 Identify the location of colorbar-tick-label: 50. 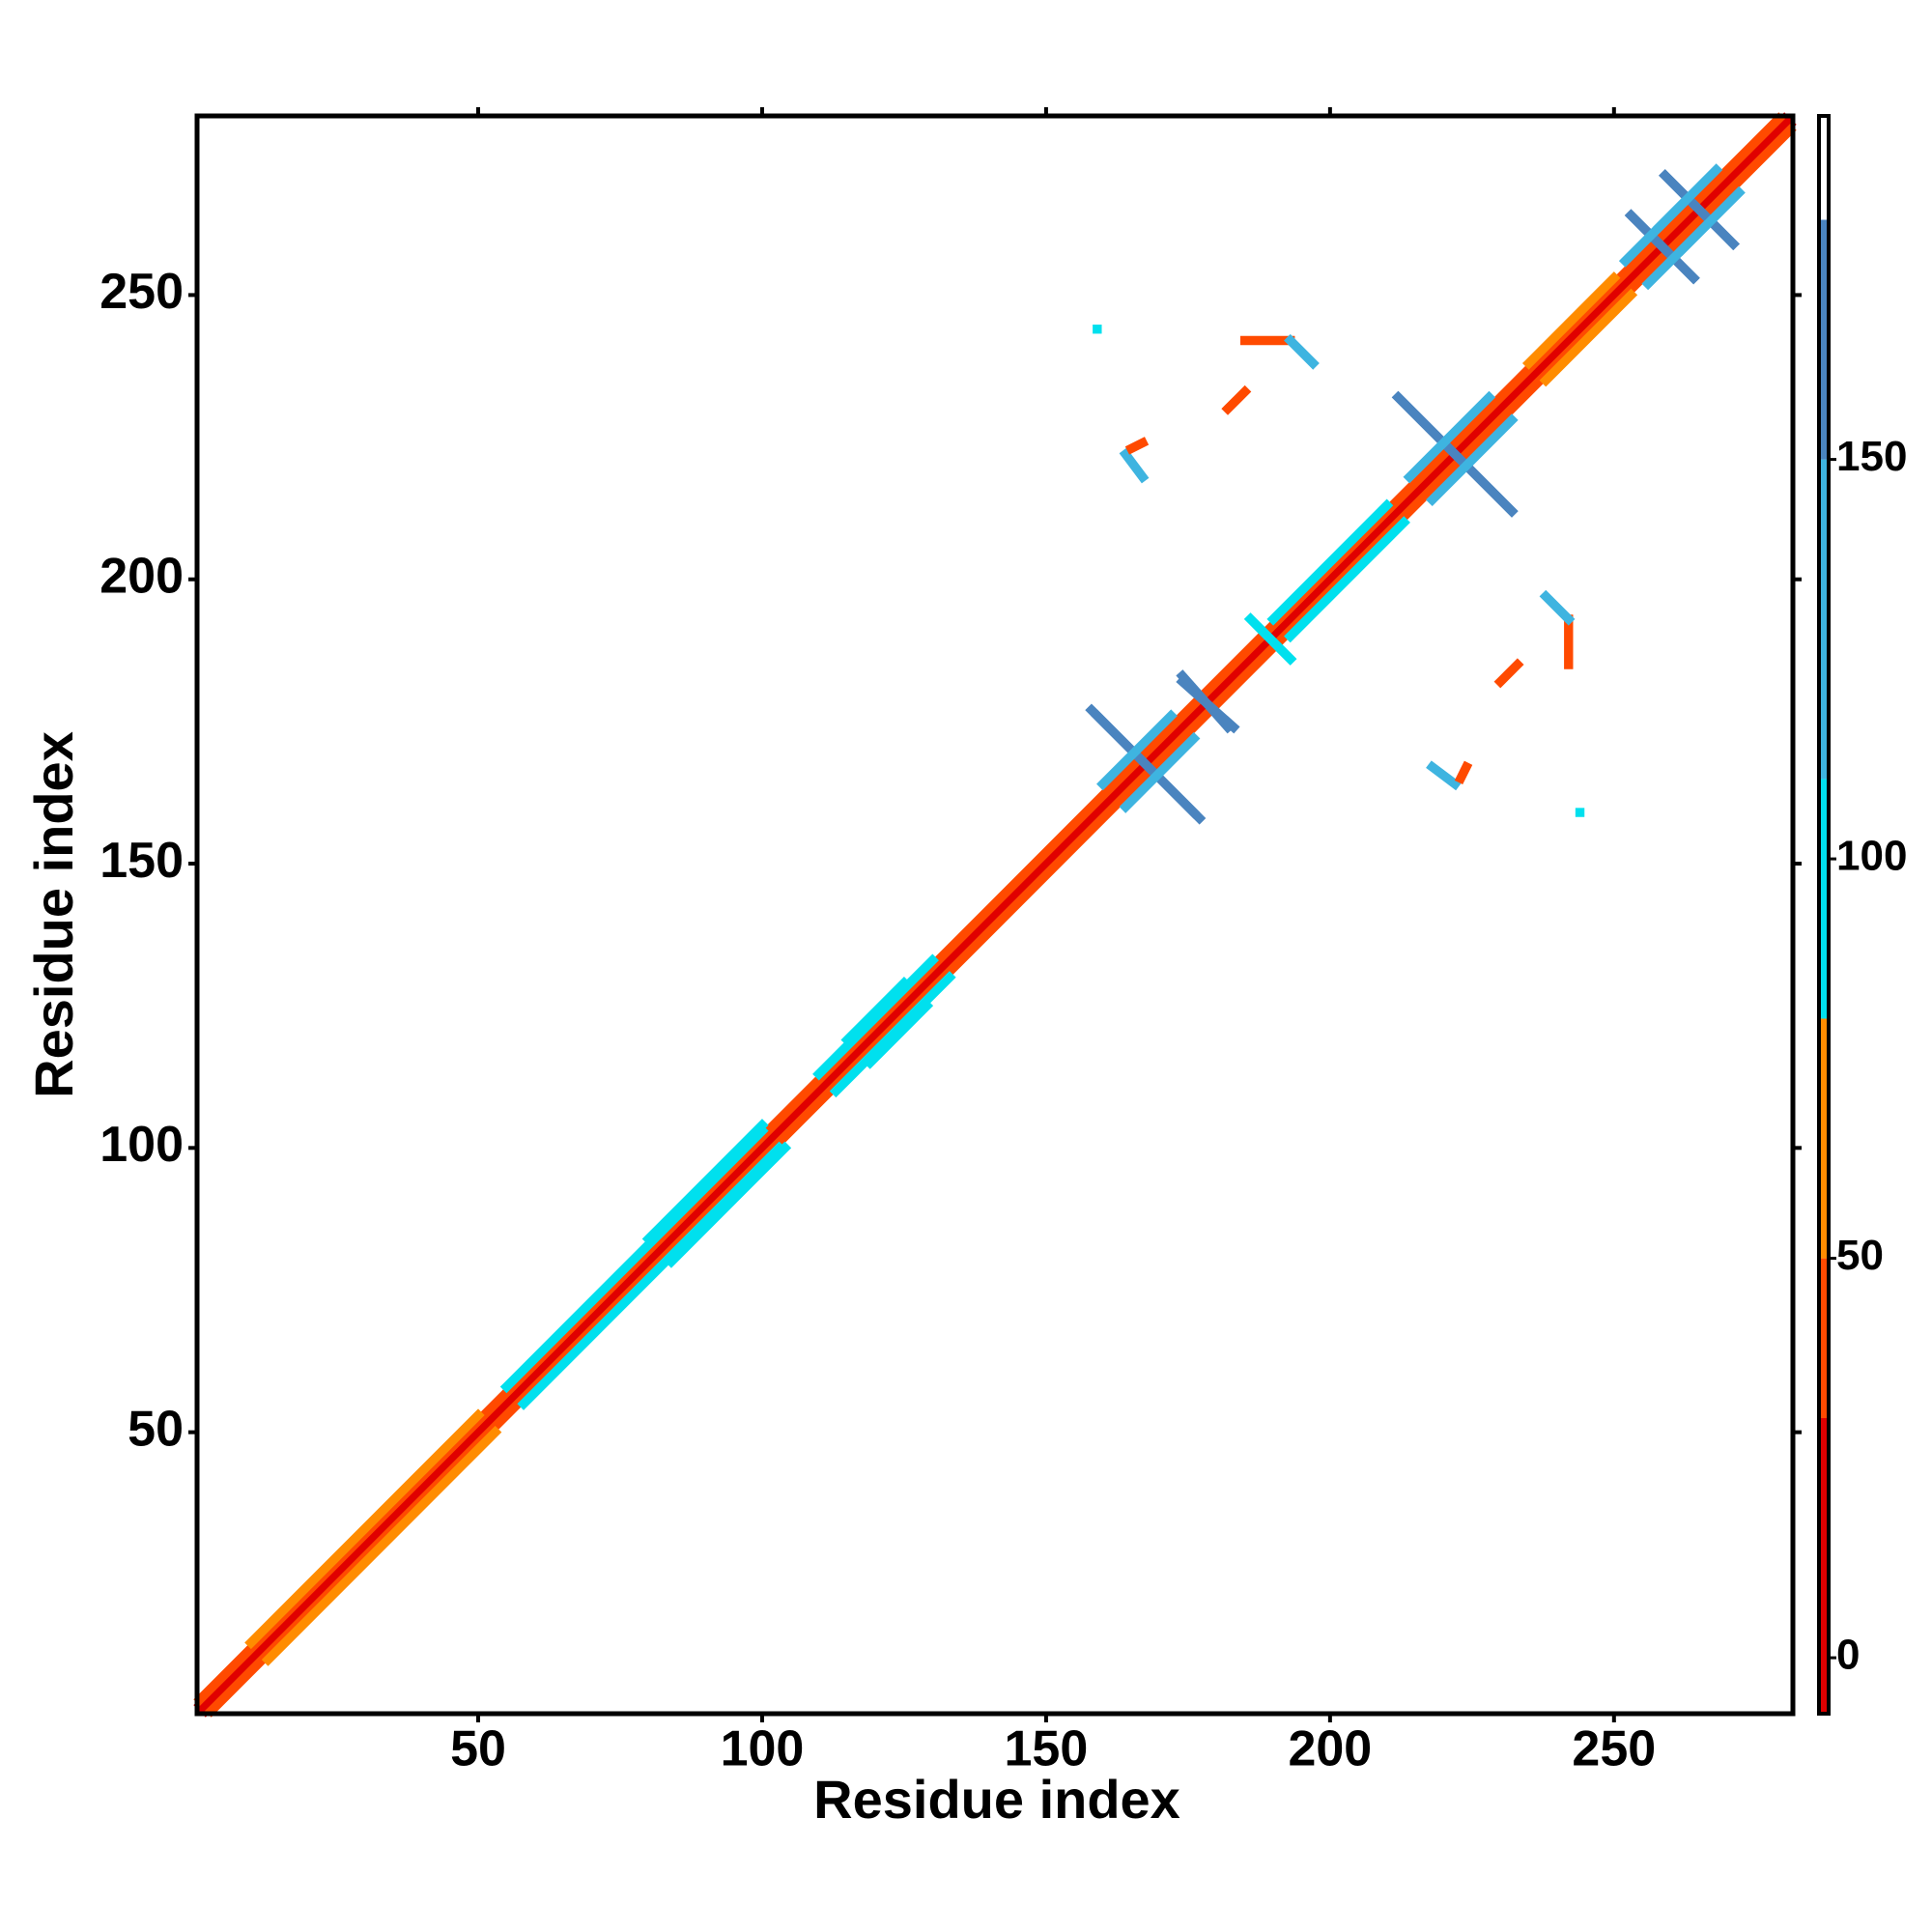
(1860, 1255).